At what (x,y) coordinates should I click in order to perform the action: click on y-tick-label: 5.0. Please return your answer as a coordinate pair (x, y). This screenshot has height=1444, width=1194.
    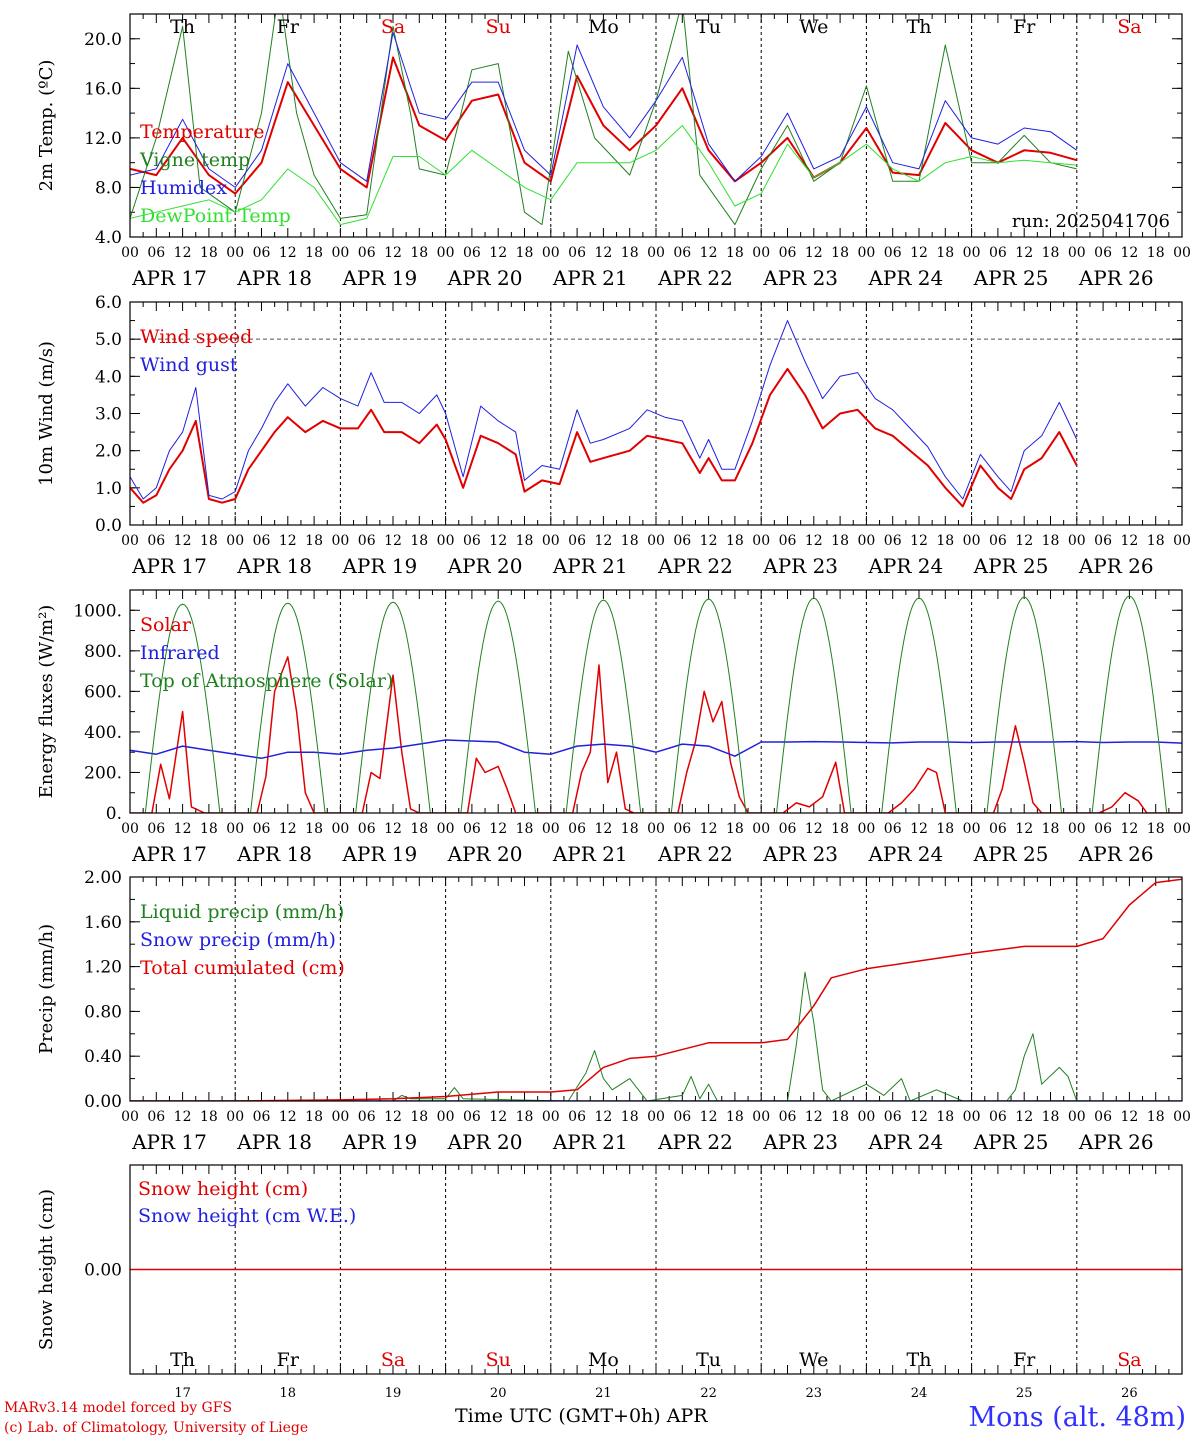
    Looking at the image, I should click on (108, 340).